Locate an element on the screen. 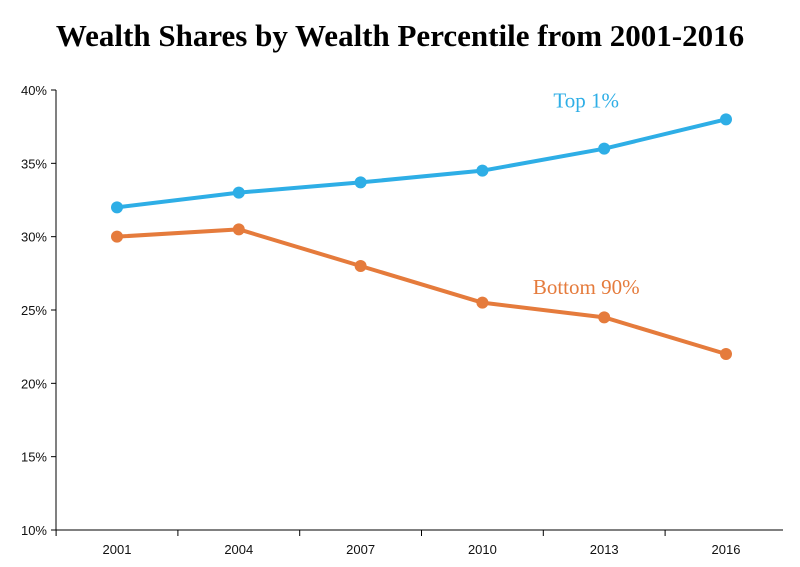 This screenshot has width=800, height=567. y-tick-label: 40% is located at coordinates (34, 90).